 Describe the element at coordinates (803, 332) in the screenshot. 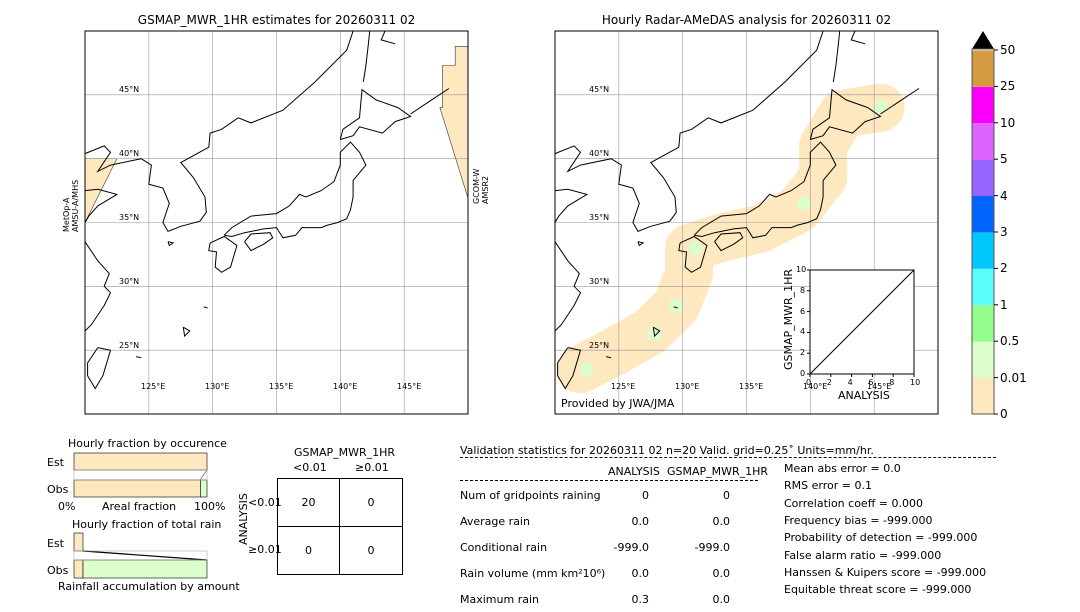

I see `scatter-y-tick: 4` at that location.